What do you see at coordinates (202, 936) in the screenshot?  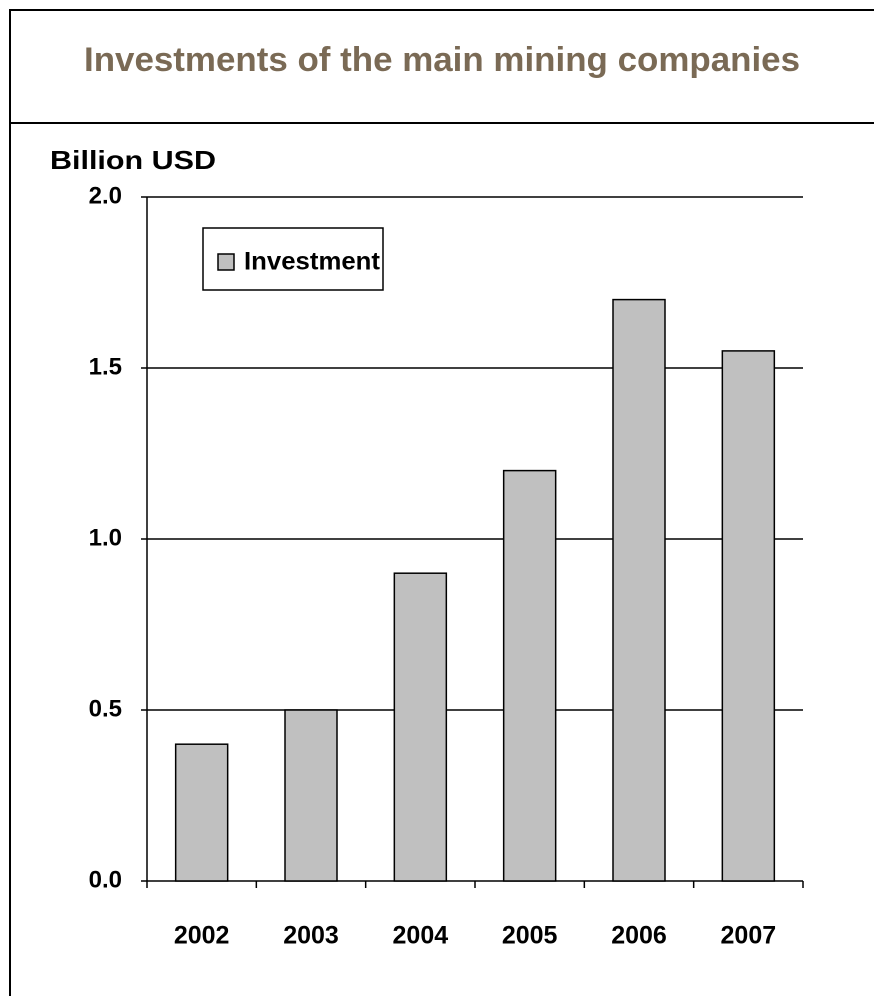 I see `x-tick-label: 2002` at bounding box center [202, 936].